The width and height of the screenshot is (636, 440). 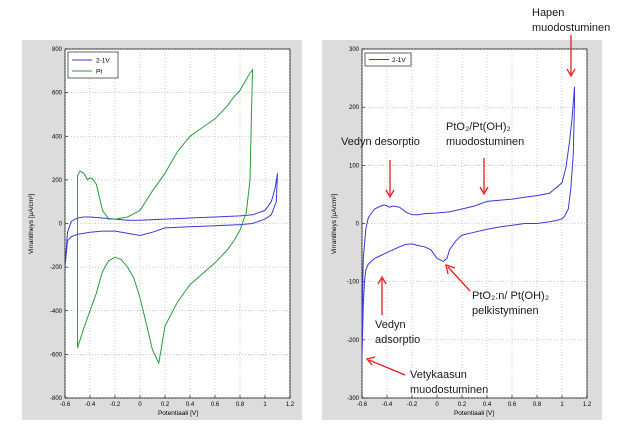 I want to click on annotation-vedyn-adsorptio-line2: adsorptio, so click(x=397, y=340).